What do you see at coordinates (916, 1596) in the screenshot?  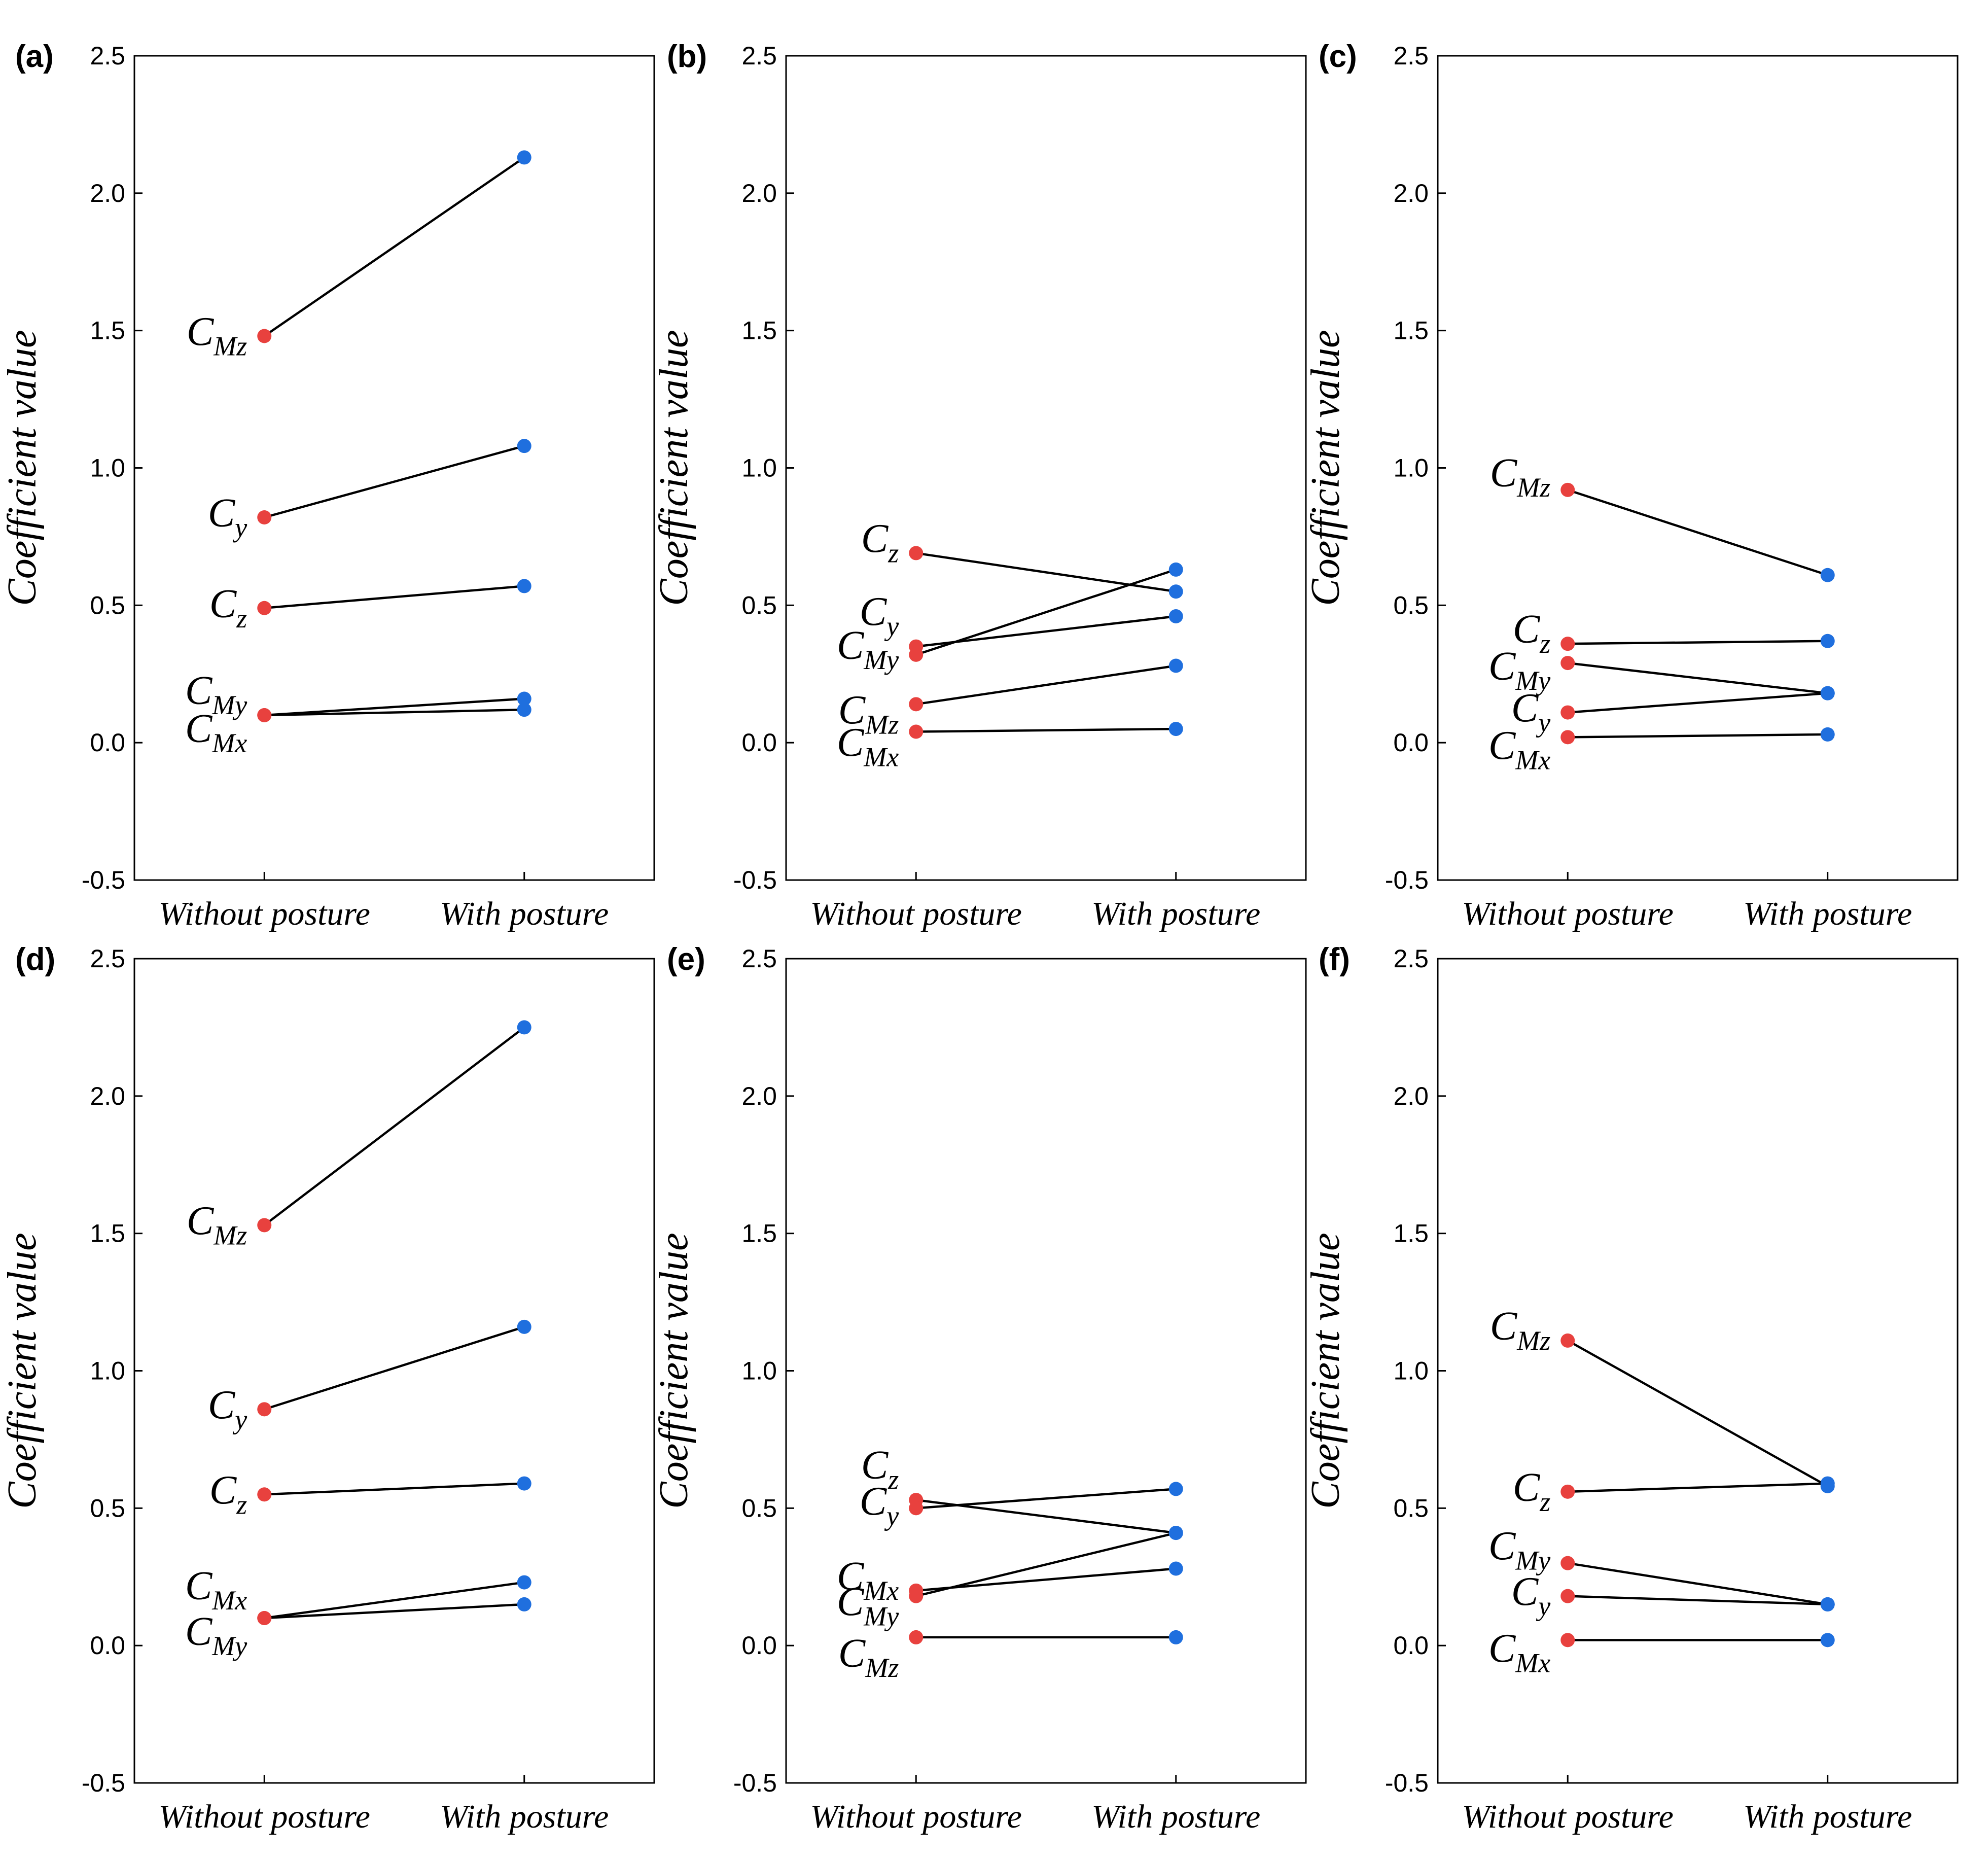 I see `panel-e-point-without-C_My` at bounding box center [916, 1596].